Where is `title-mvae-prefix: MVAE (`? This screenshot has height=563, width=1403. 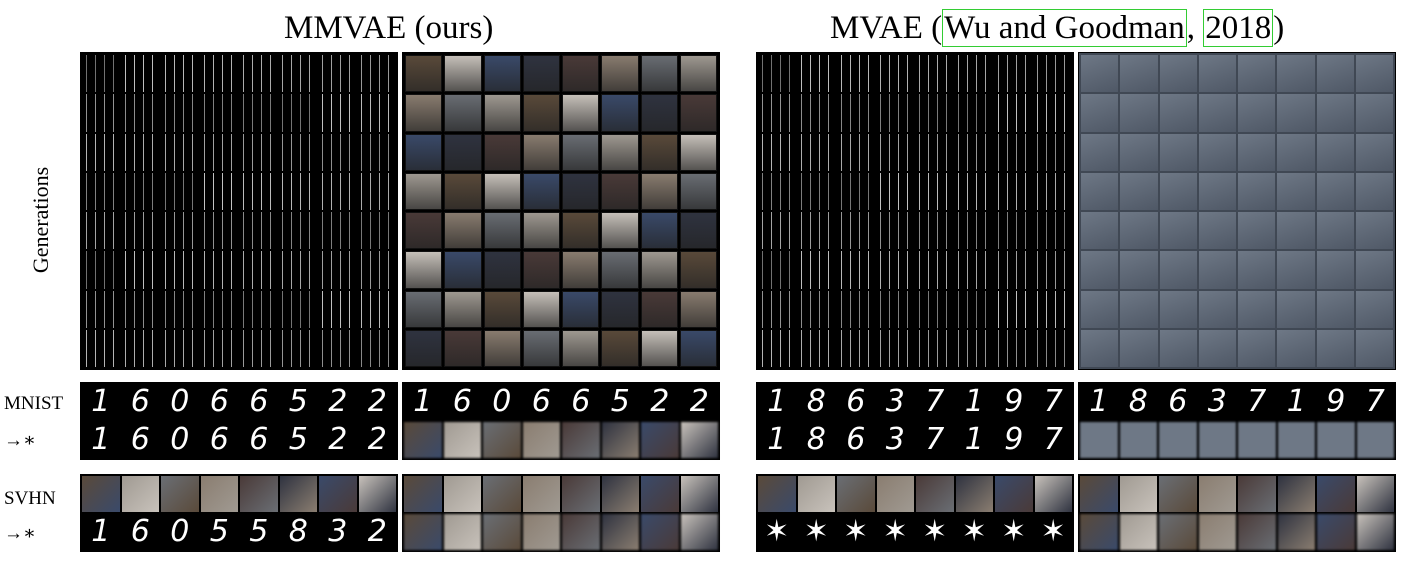 title-mvae-prefix: MVAE ( is located at coordinates (886, 28).